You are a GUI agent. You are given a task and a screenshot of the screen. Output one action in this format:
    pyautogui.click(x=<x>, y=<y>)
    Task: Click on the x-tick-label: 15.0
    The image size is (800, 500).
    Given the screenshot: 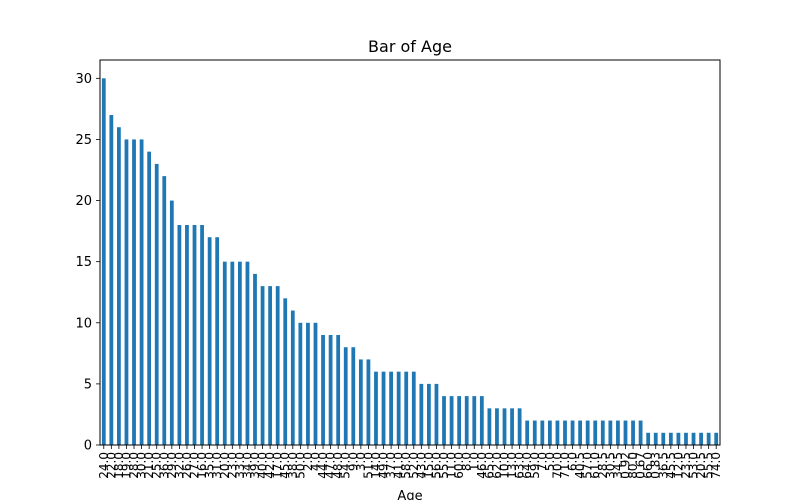 What is the action you would take?
    pyautogui.click(x=429, y=465)
    